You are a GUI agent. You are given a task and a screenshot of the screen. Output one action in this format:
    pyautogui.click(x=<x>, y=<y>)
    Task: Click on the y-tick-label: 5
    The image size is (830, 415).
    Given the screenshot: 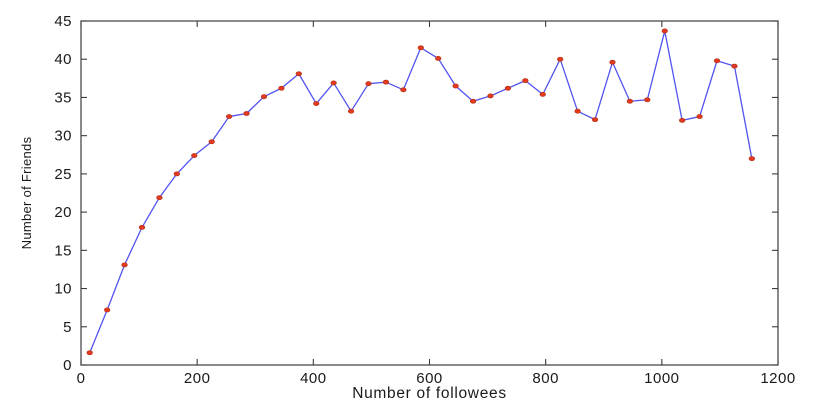 What is the action you would take?
    pyautogui.click(x=67, y=327)
    